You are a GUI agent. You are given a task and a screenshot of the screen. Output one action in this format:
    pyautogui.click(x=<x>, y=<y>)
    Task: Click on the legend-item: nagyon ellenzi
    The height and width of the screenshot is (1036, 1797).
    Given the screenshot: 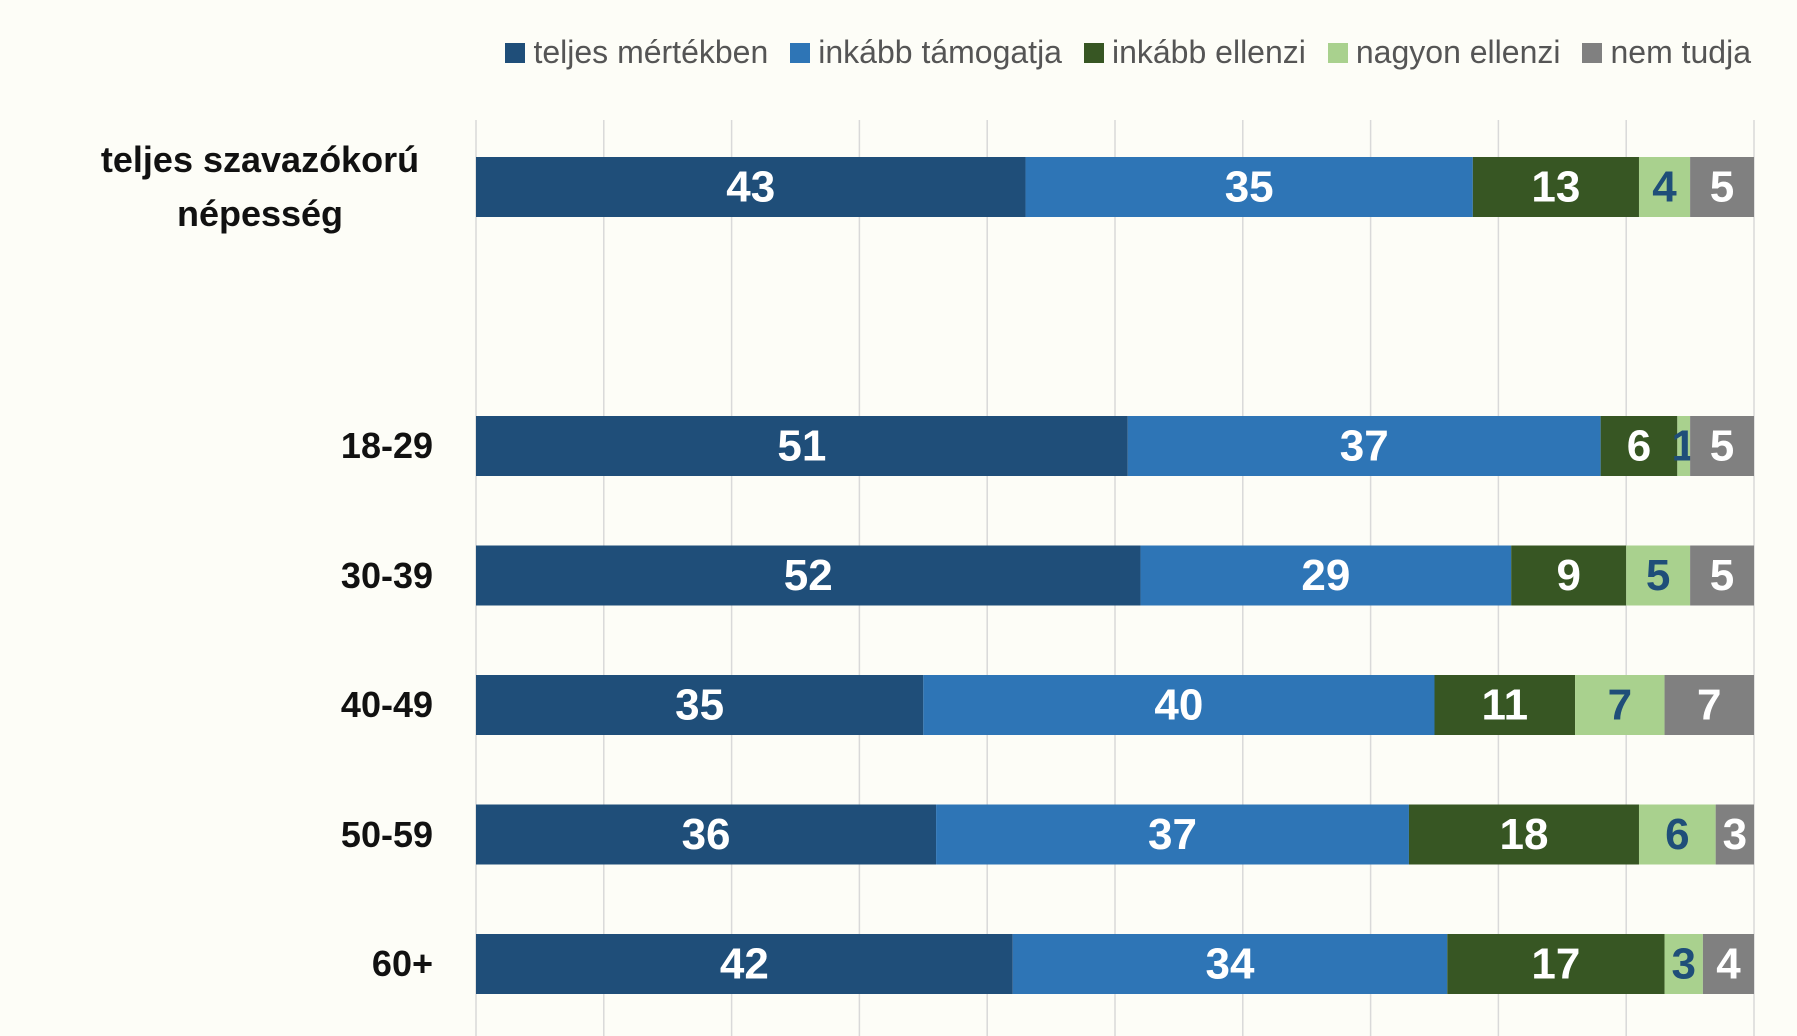 What is the action you would take?
    pyautogui.click(x=1444, y=52)
    